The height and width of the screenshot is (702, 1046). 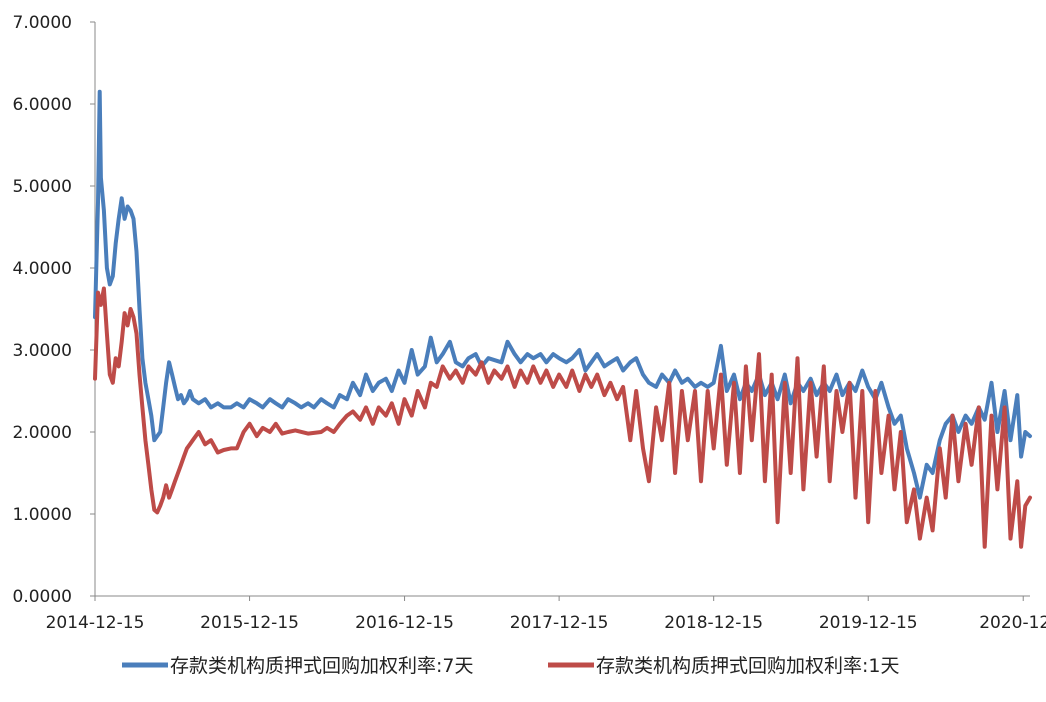 I want to click on y-tick-label: 2.0000, so click(x=42, y=433).